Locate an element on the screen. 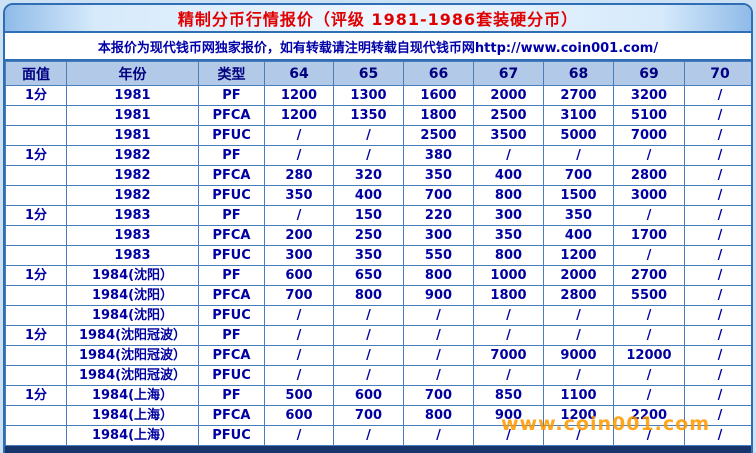 This screenshot has height=453, width=756. column-header: 面值 is located at coordinates (36, 73).